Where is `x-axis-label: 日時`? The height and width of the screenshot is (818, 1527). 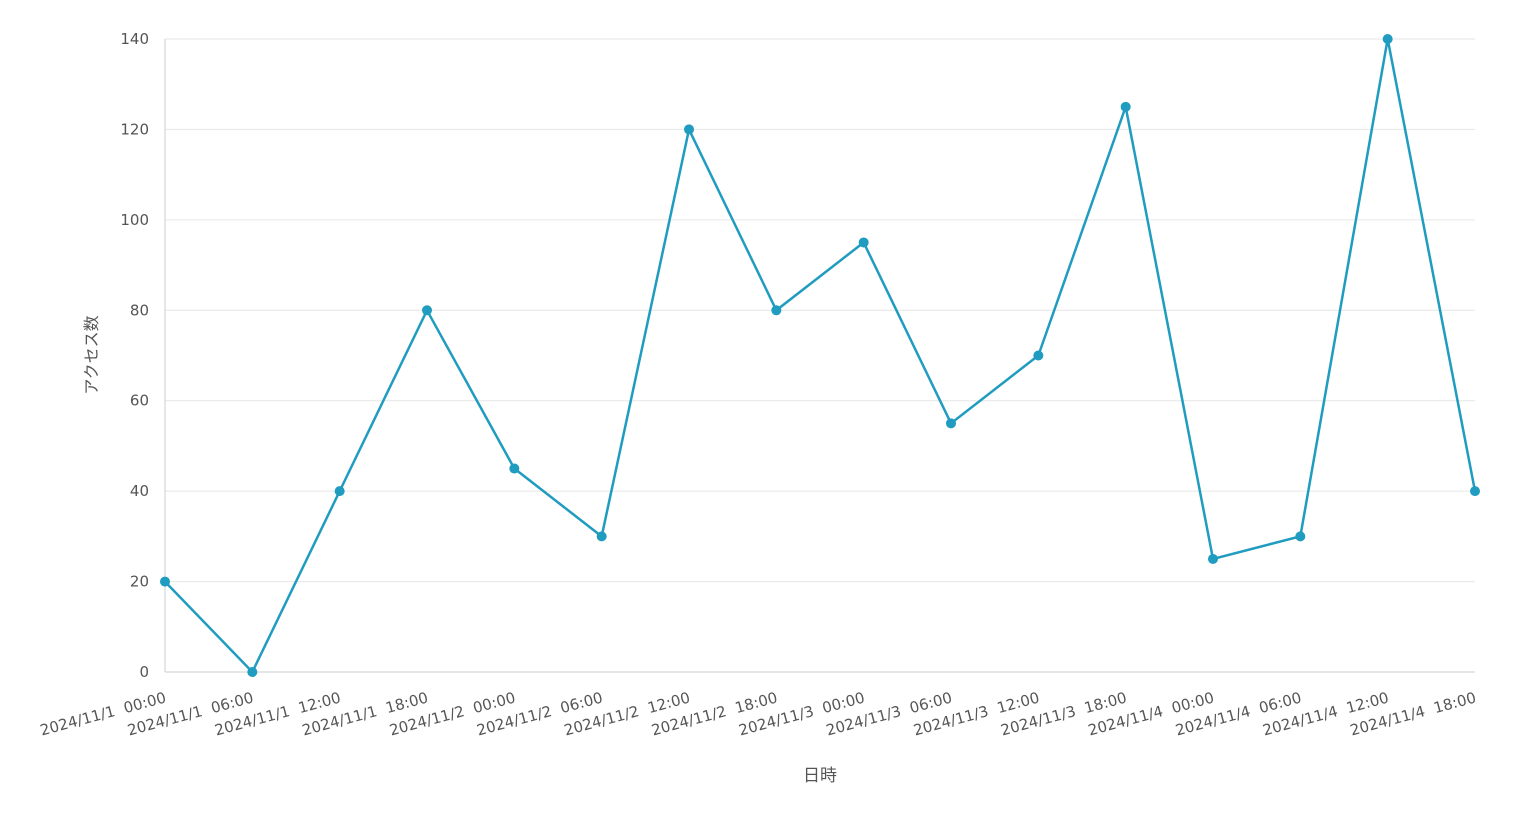
x-axis-label: 日時 is located at coordinates (820, 776).